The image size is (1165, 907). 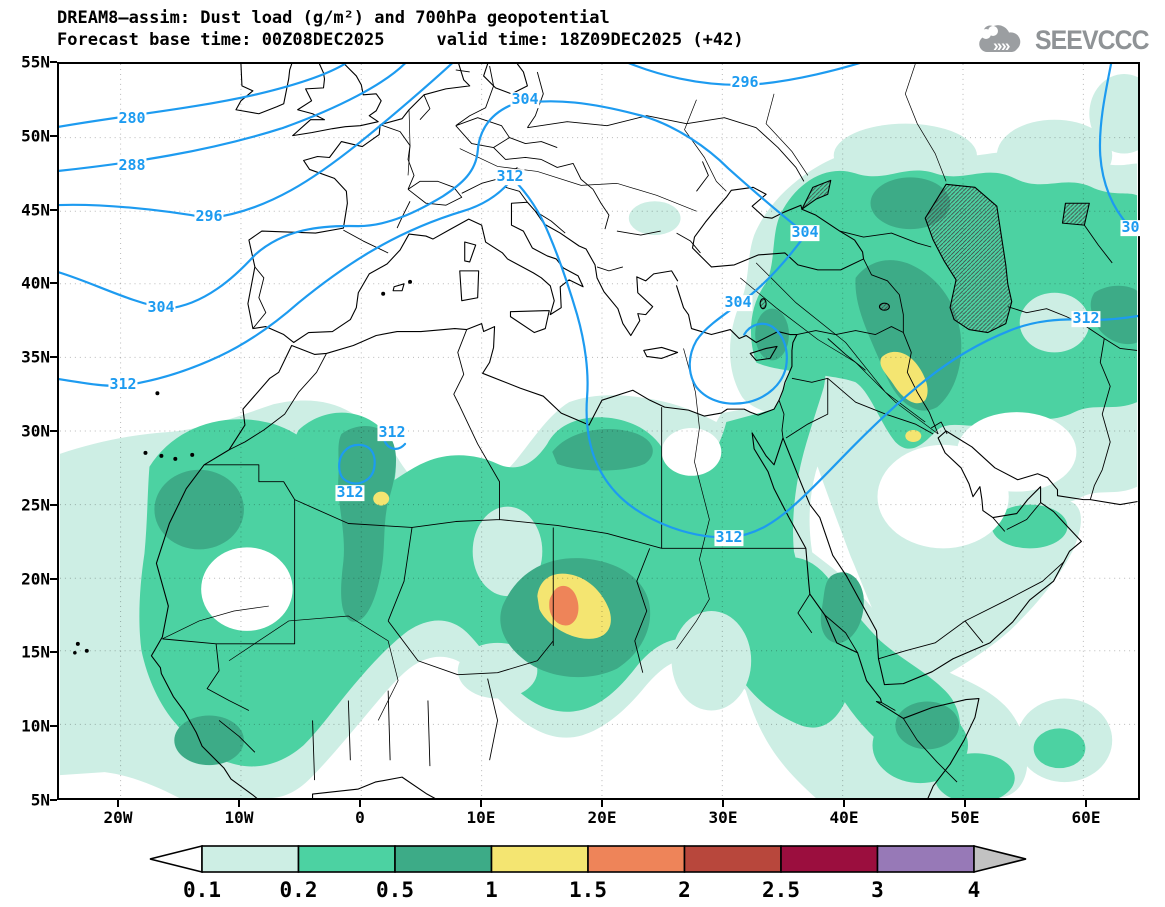 I want to click on colorbar-overflow-arrow, so click(x=1000, y=859).